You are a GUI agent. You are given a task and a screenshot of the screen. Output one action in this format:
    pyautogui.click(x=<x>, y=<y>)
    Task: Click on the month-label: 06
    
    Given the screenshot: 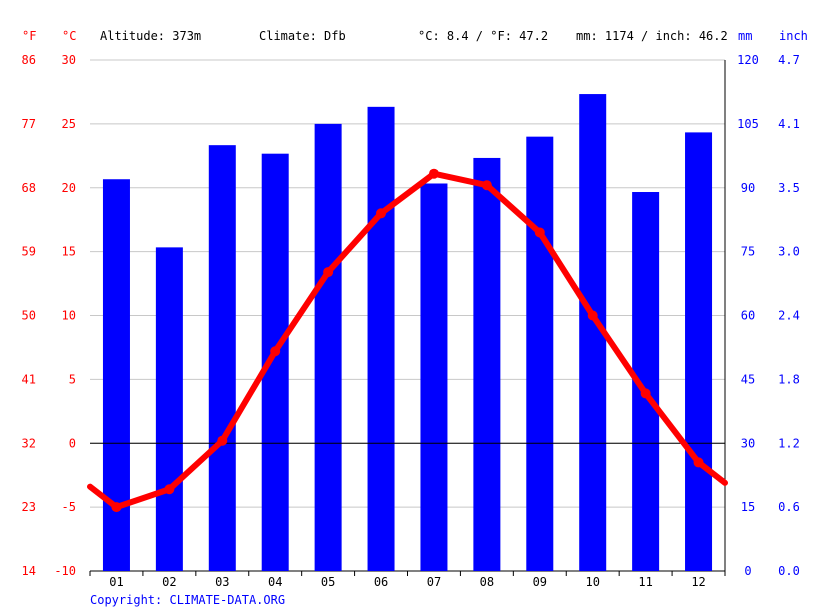 What is the action you would take?
    pyautogui.click(x=381, y=582)
    